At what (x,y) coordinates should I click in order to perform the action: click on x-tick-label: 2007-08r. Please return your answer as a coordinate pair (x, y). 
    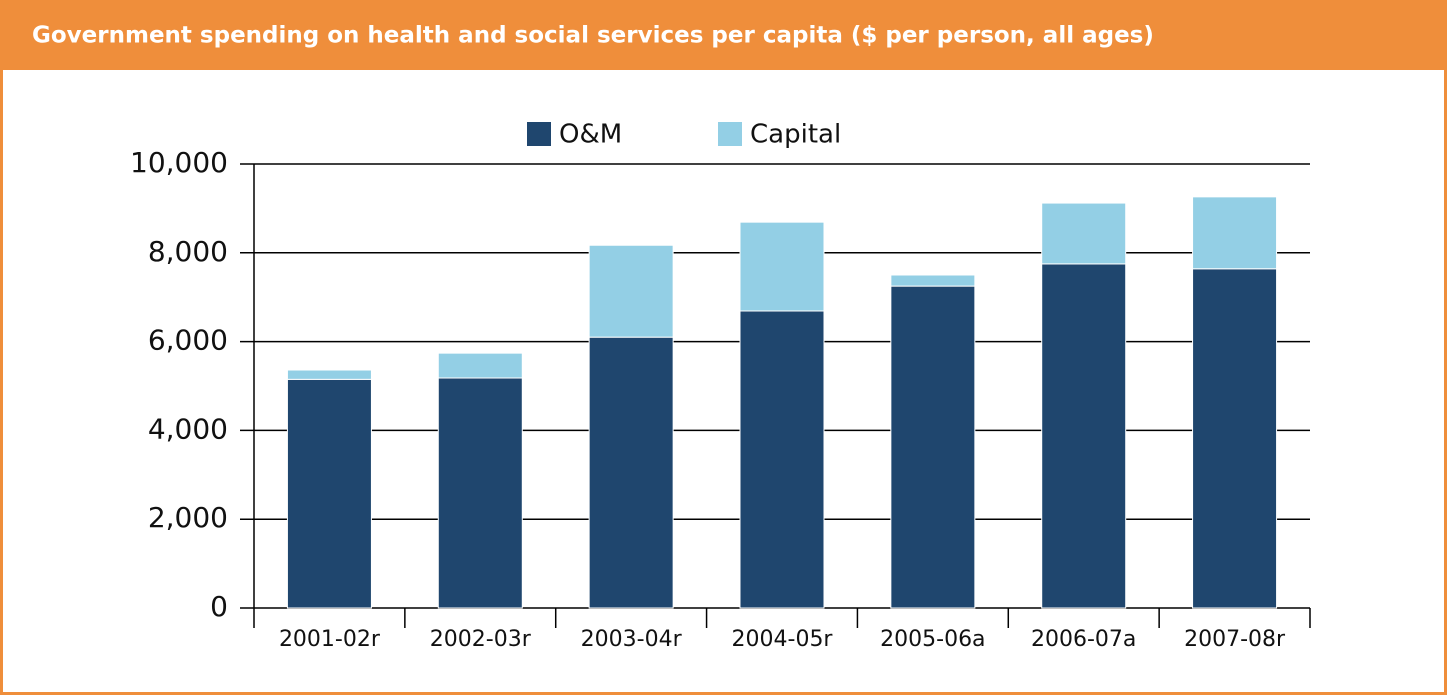
    Looking at the image, I should click on (1235, 639).